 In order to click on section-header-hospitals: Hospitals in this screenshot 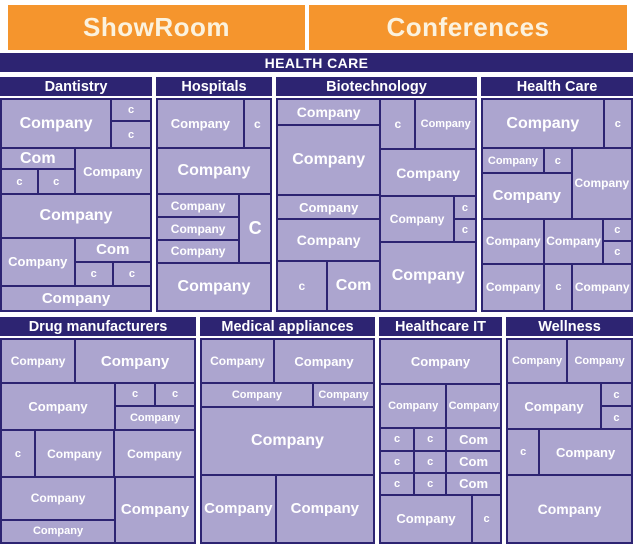, I will do `click(214, 86)`.